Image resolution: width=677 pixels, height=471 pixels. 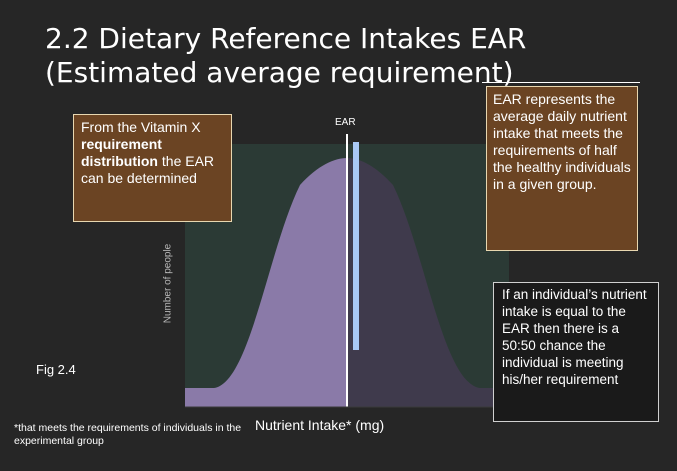 What do you see at coordinates (168, 283) in the screenshot?
I see `y-axis-label: Number of people` at bounding box center [168, 283].